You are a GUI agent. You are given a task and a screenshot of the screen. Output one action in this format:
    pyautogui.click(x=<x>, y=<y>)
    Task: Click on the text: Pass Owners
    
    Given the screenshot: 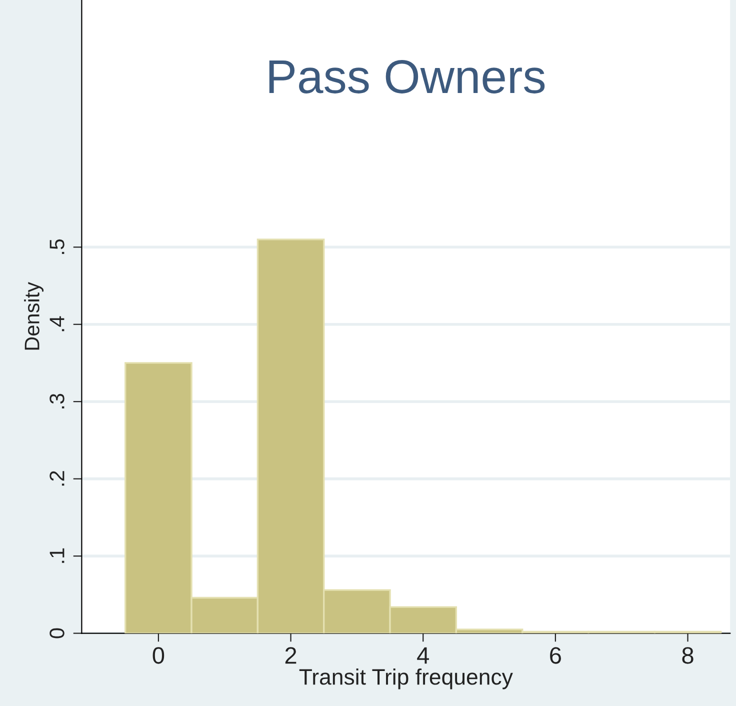 What is the action you would take?
    pyautogui.click(x=407, y=77)
    